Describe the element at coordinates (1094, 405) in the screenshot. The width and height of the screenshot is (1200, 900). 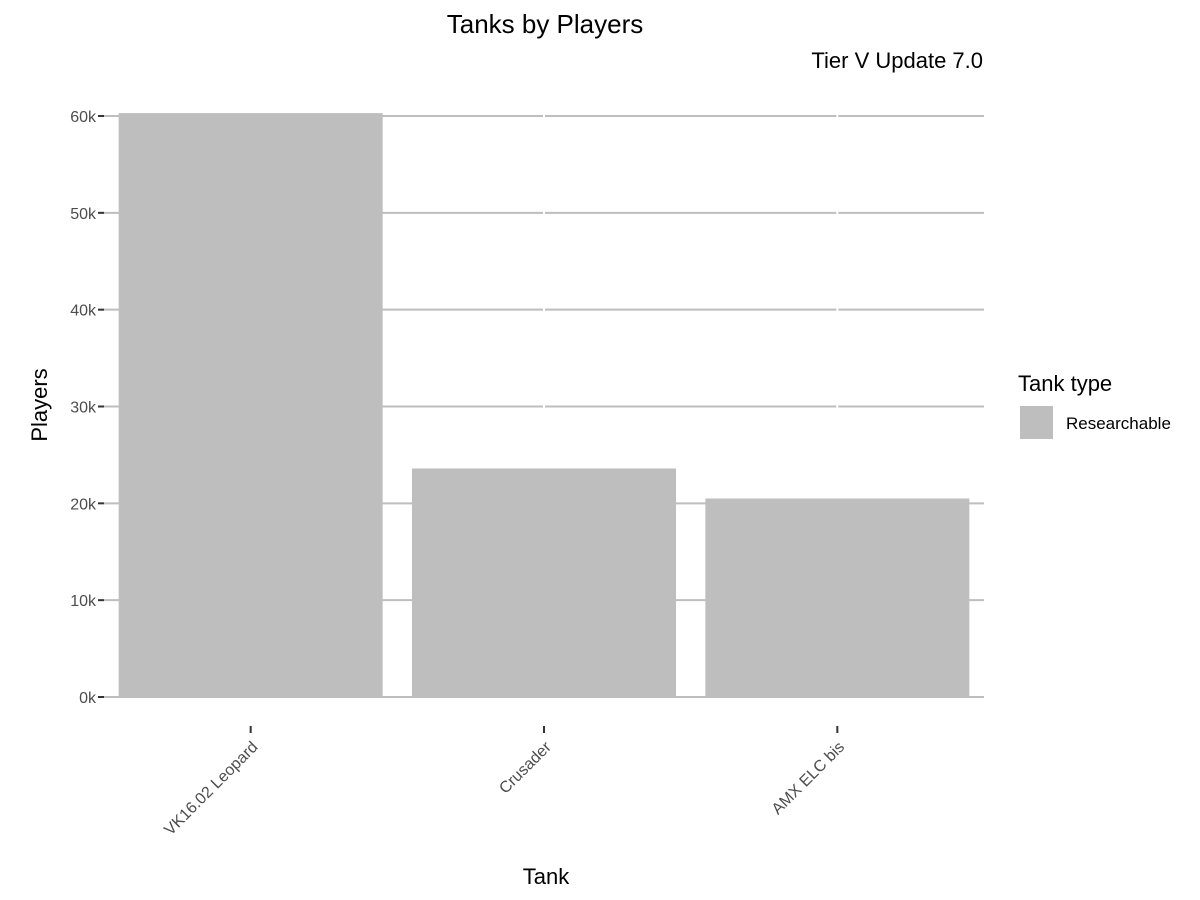
I see `legend: Tank type Researchable` at that location.